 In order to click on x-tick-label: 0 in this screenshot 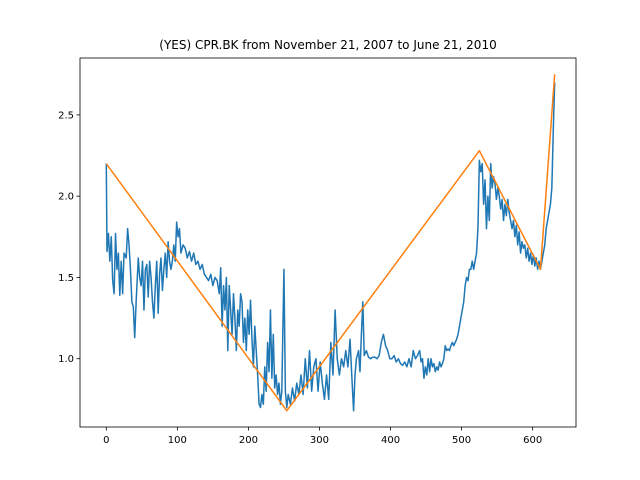, I will do `click(106, 440)`.